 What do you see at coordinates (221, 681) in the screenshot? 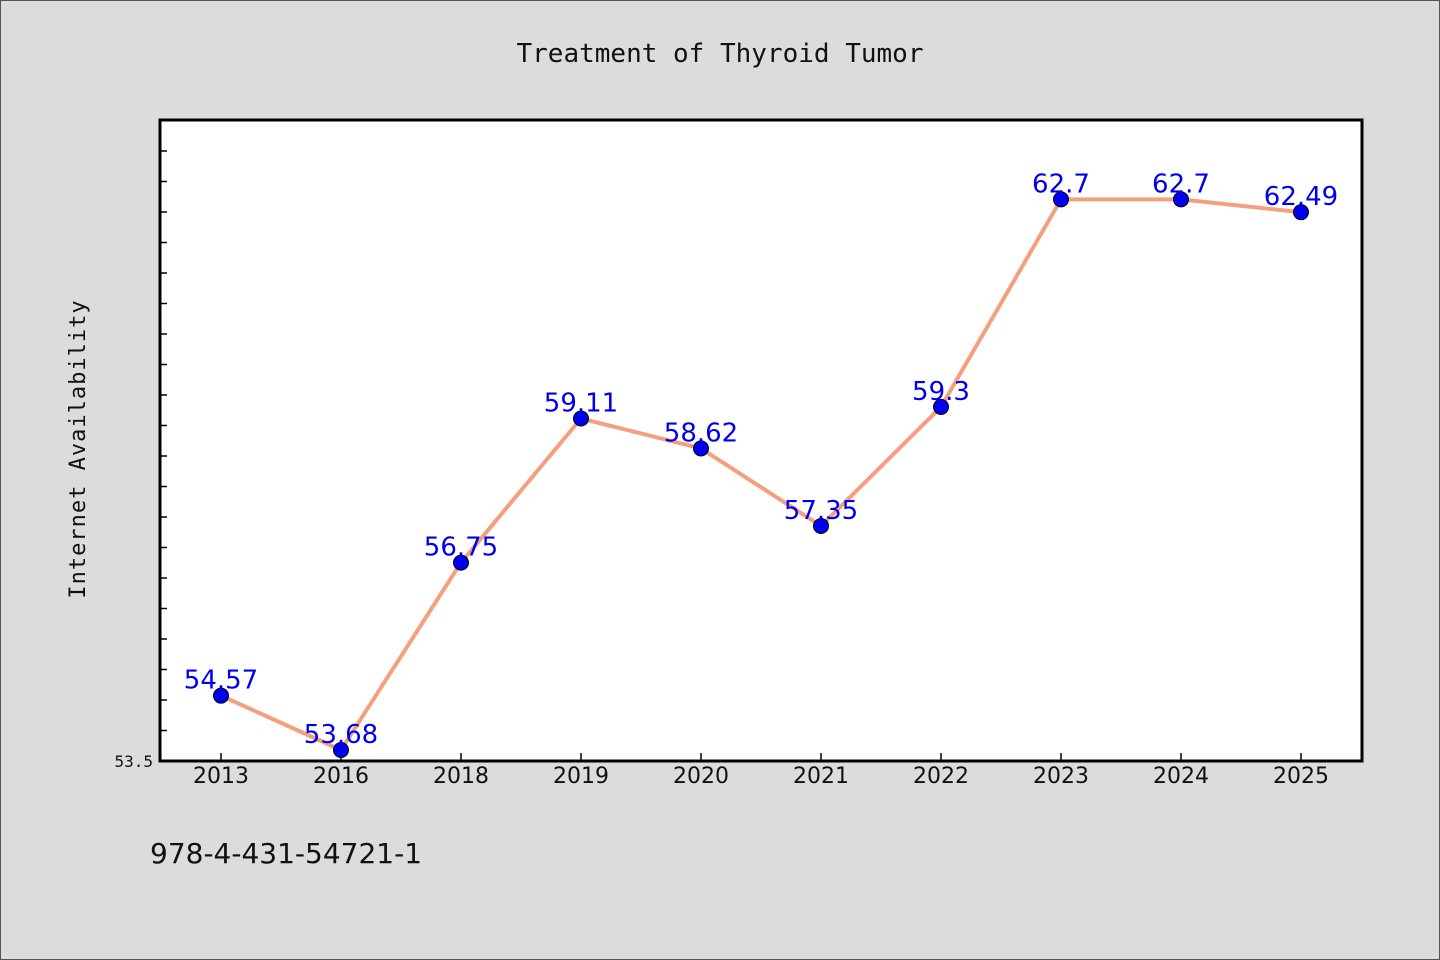
I see `data-label: 54.57` at bounding box center [221, 681].